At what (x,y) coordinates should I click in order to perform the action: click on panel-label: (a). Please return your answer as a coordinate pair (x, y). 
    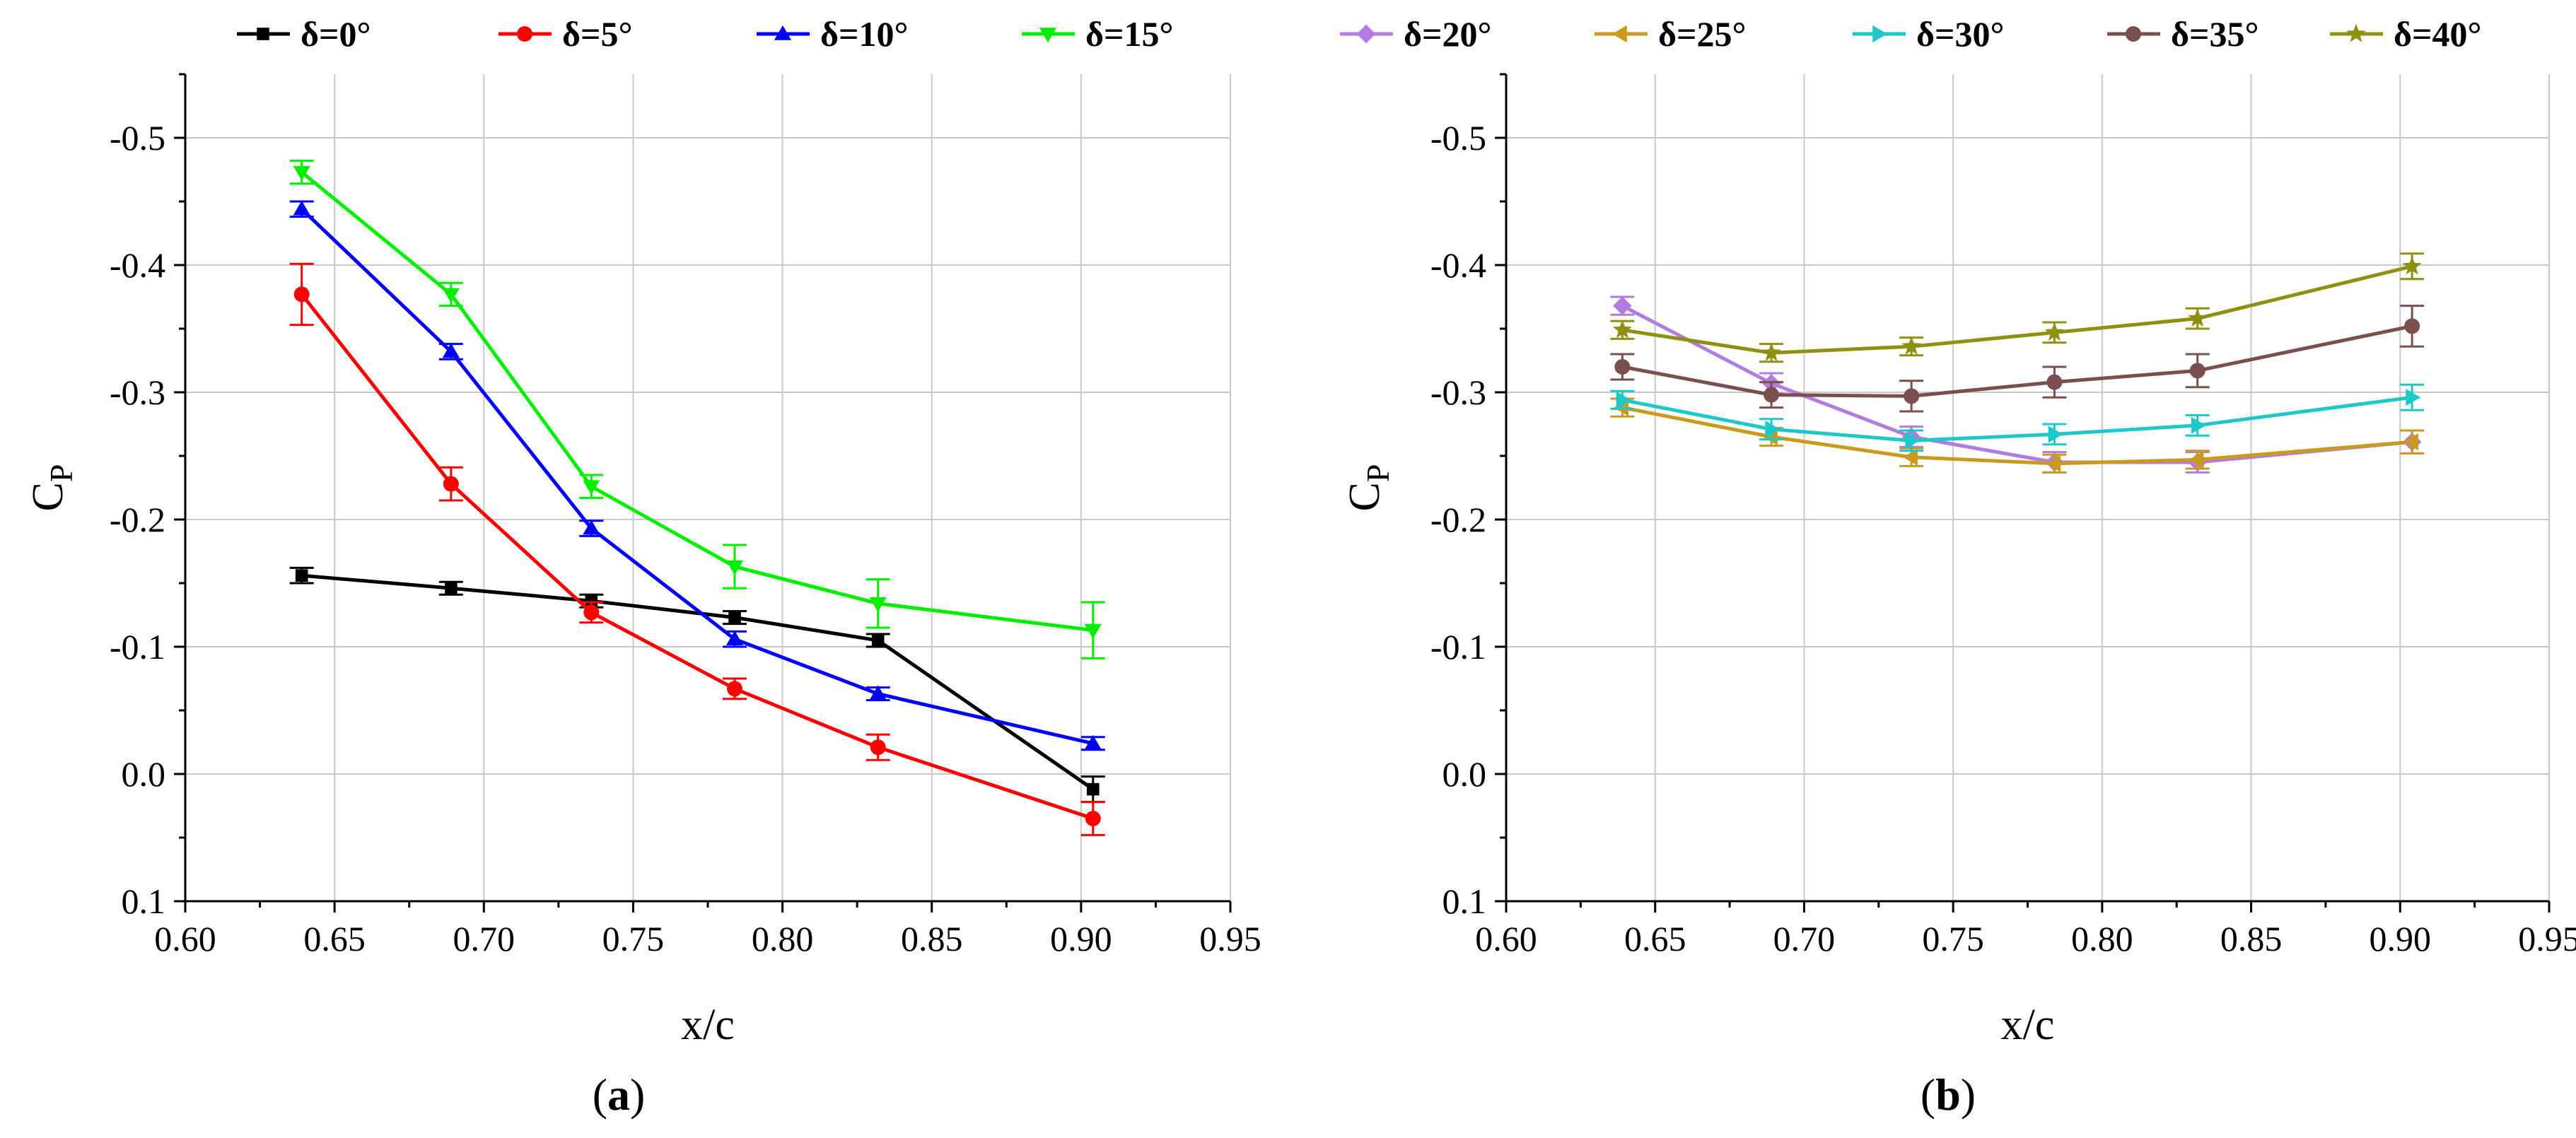
    Looking at the image, I should click on (619, 1094).